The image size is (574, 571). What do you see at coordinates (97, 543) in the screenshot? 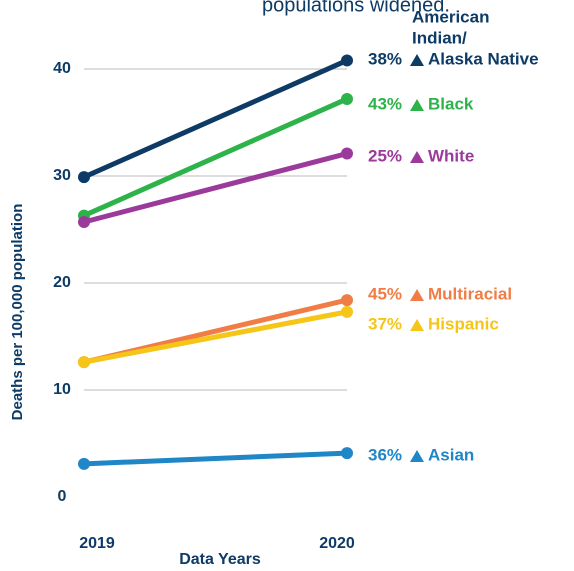
I see `x-tick-label: 2019` at bounding box center [97, 543].